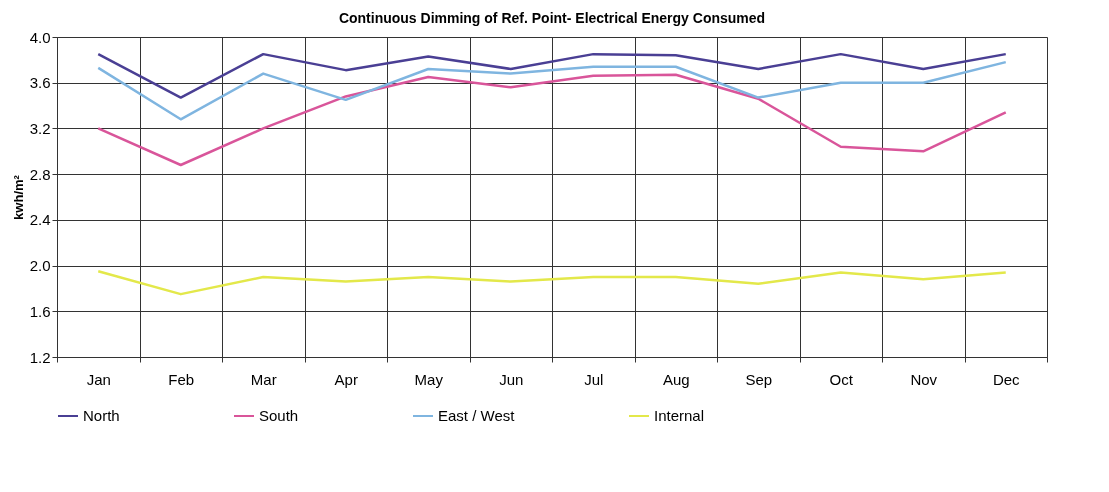 The width and height of the screenshot is (1109, 492). I want to click on y-tick-label: 2.0, so click(40, 266).